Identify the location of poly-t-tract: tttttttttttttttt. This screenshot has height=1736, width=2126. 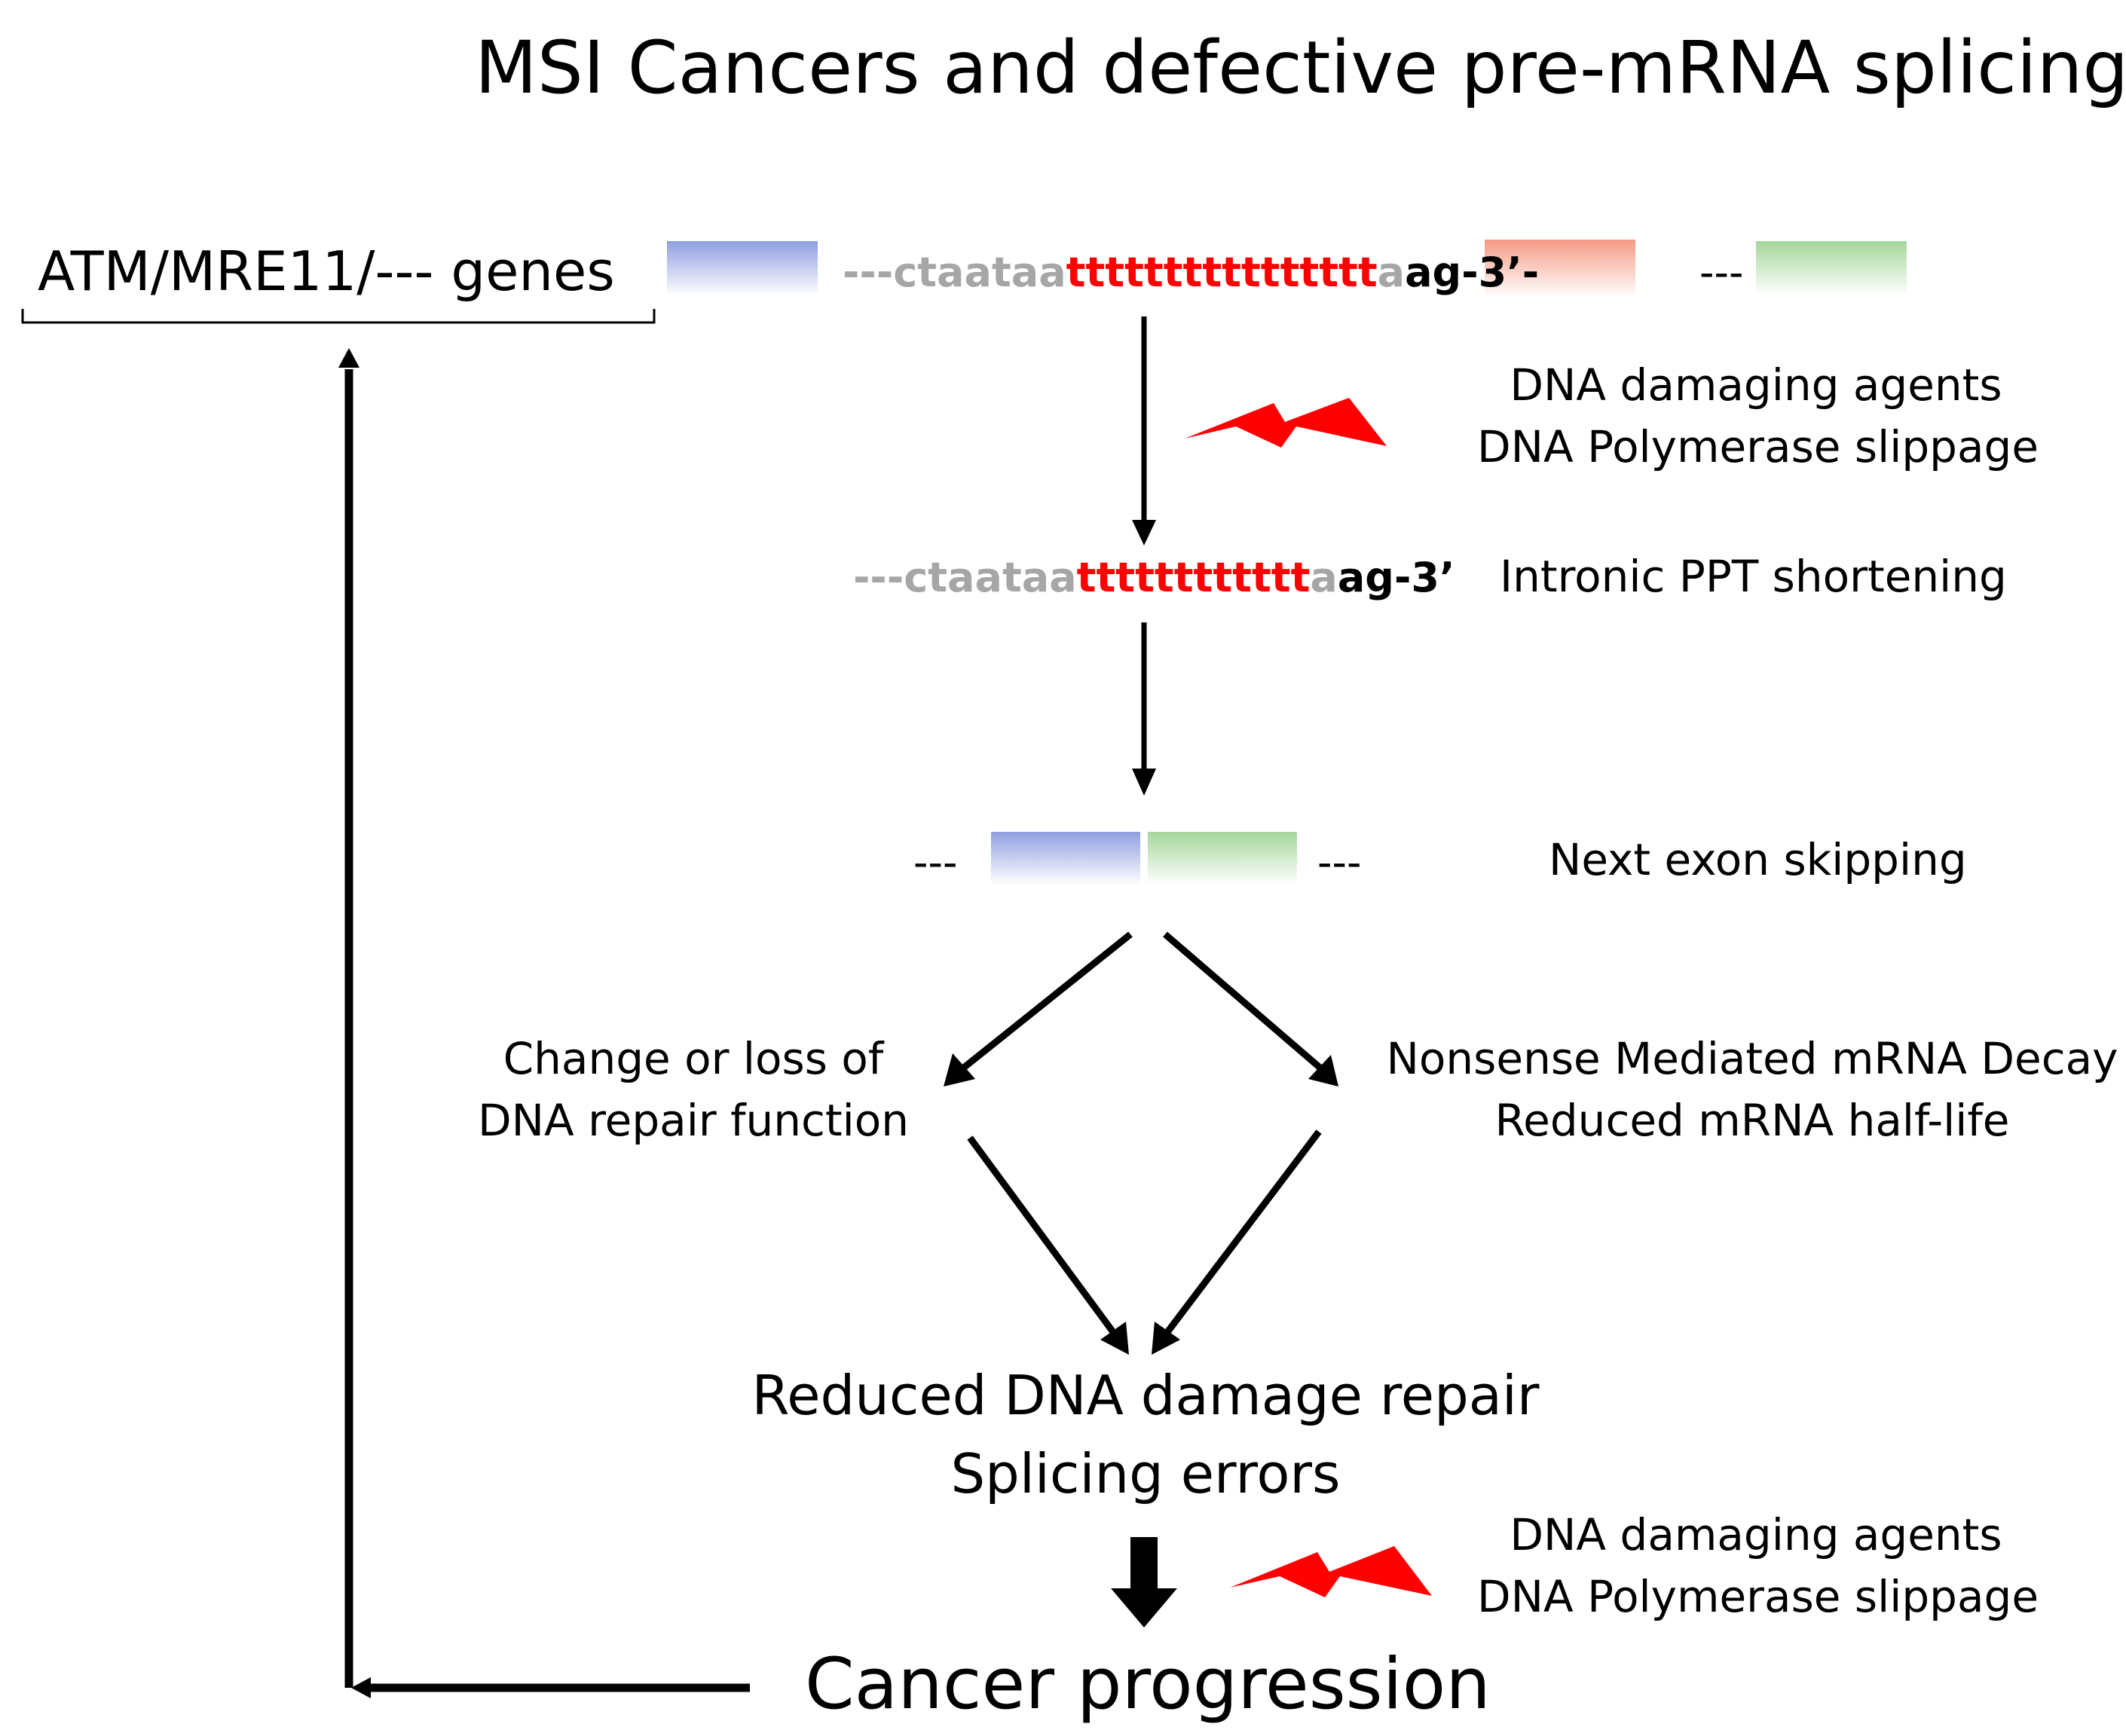
(1222, 272).